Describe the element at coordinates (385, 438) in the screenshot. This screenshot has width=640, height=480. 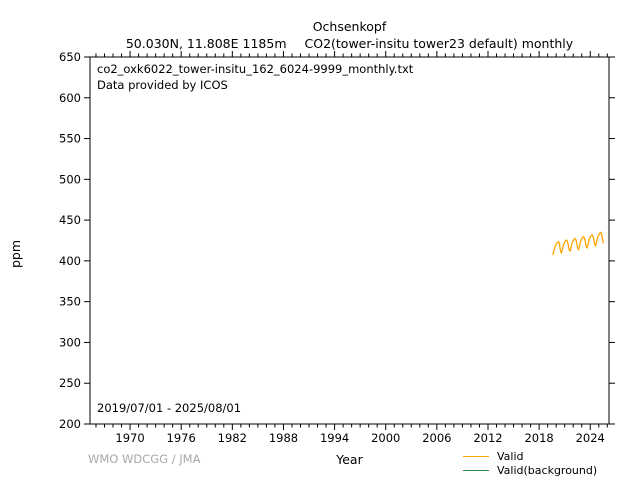
I see `svg-text: 2000` at that location.